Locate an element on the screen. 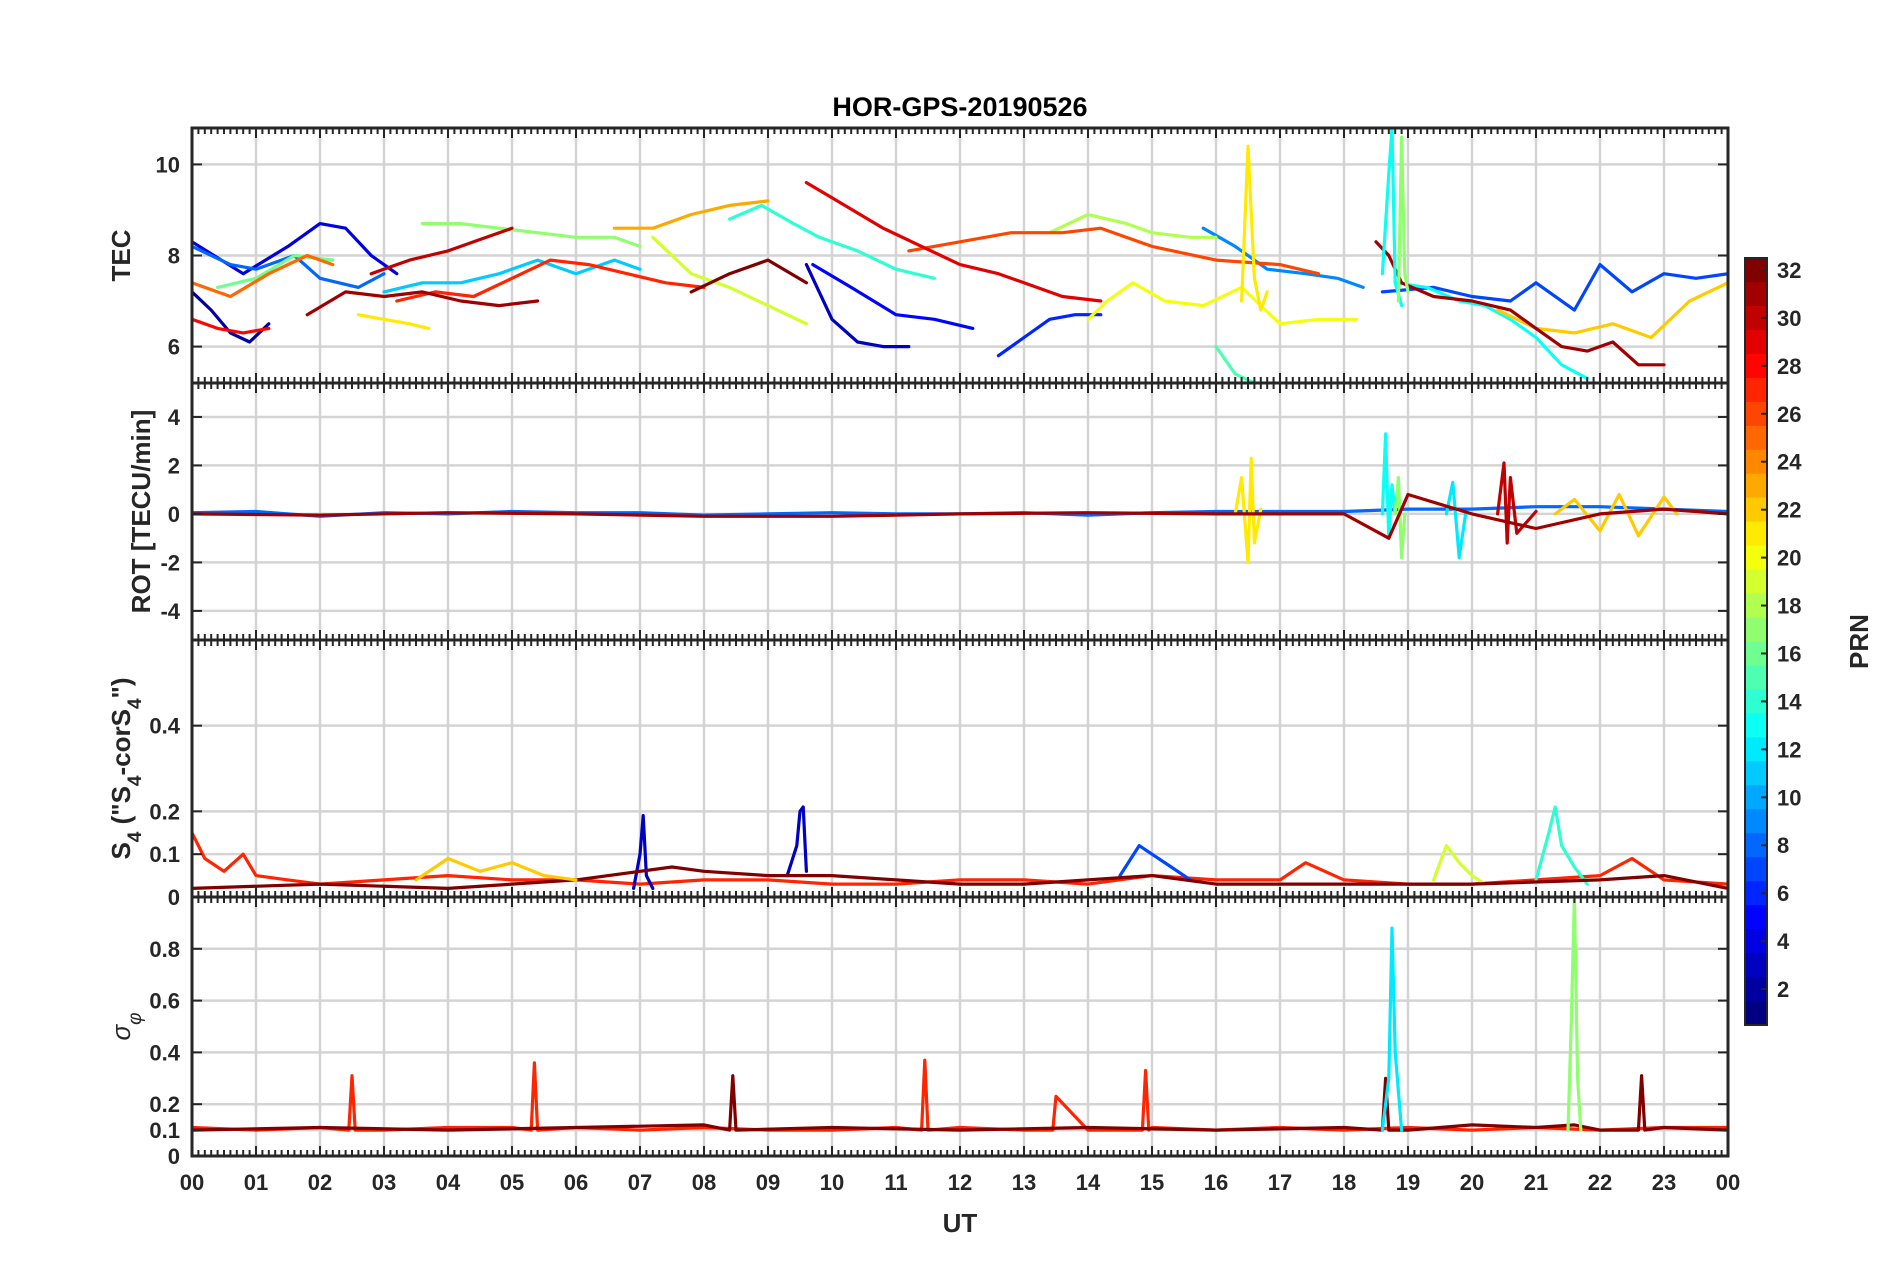  colorbar-tick-label: 8 is located at coordinates (1783, 845).